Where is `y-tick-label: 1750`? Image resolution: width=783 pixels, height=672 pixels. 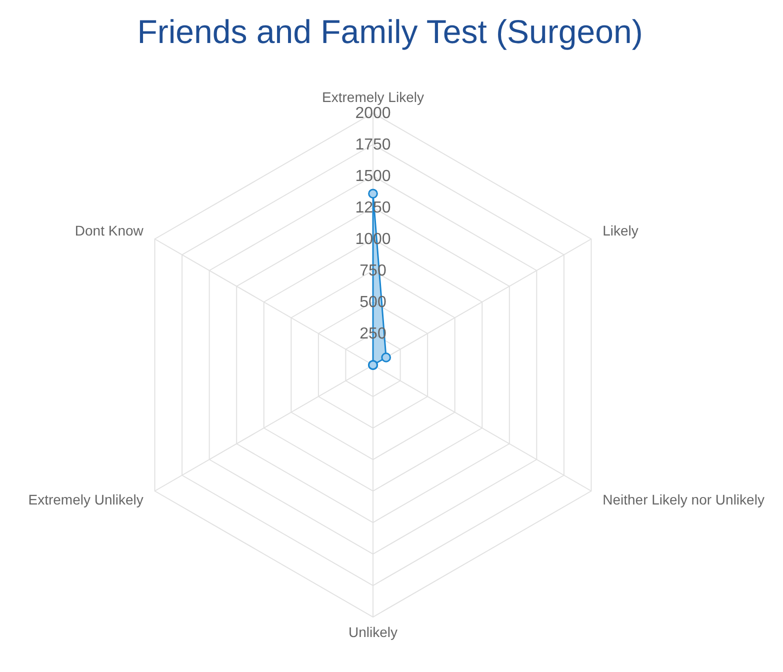
y-tick-label: 1750 is located at coordinates (373, 145).